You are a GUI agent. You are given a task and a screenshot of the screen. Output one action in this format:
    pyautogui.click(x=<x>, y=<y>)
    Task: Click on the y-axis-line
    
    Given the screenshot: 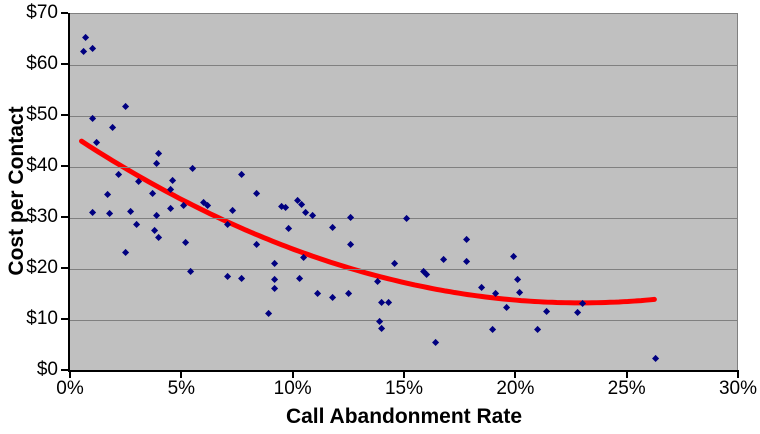 What is the action you would take?
    pyautogui.click(x=69, y=192)
    